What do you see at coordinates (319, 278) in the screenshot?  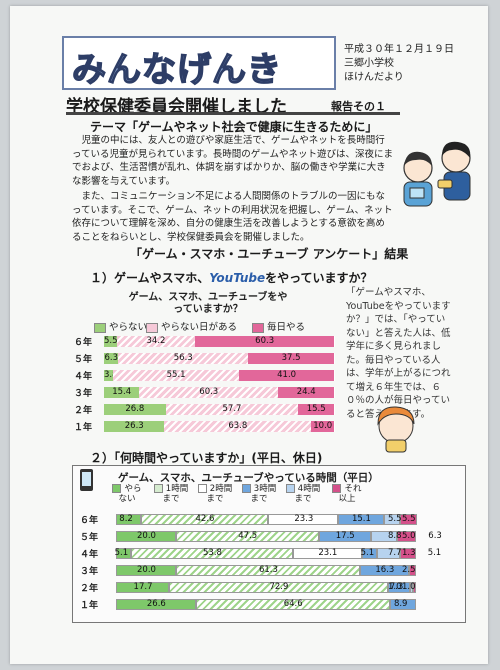 I see `question-1-suffix: をやっていますか？` at bounding box center [319, 278].